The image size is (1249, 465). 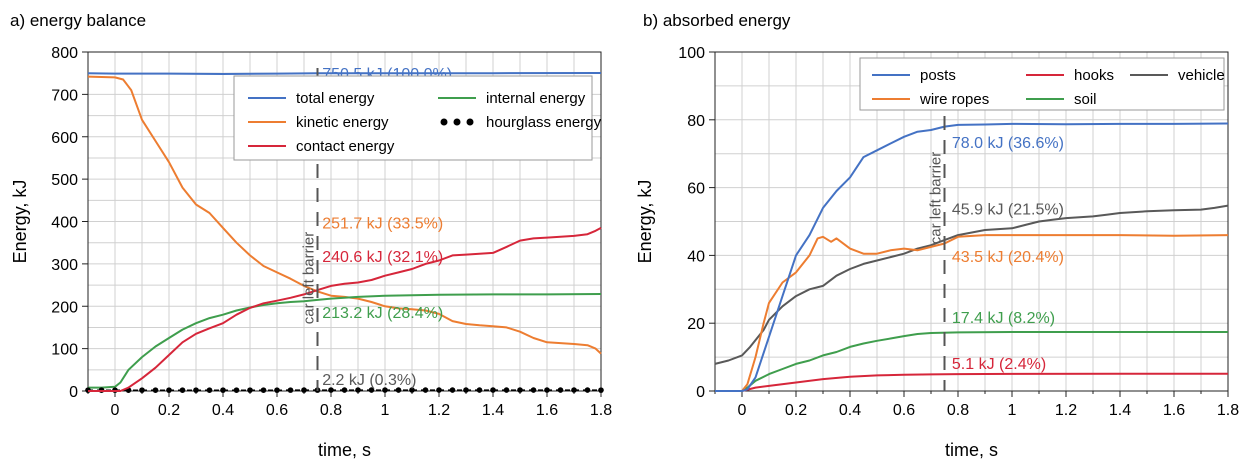 I want to click on y-tick-label: 60, so click(x=696, y=189).